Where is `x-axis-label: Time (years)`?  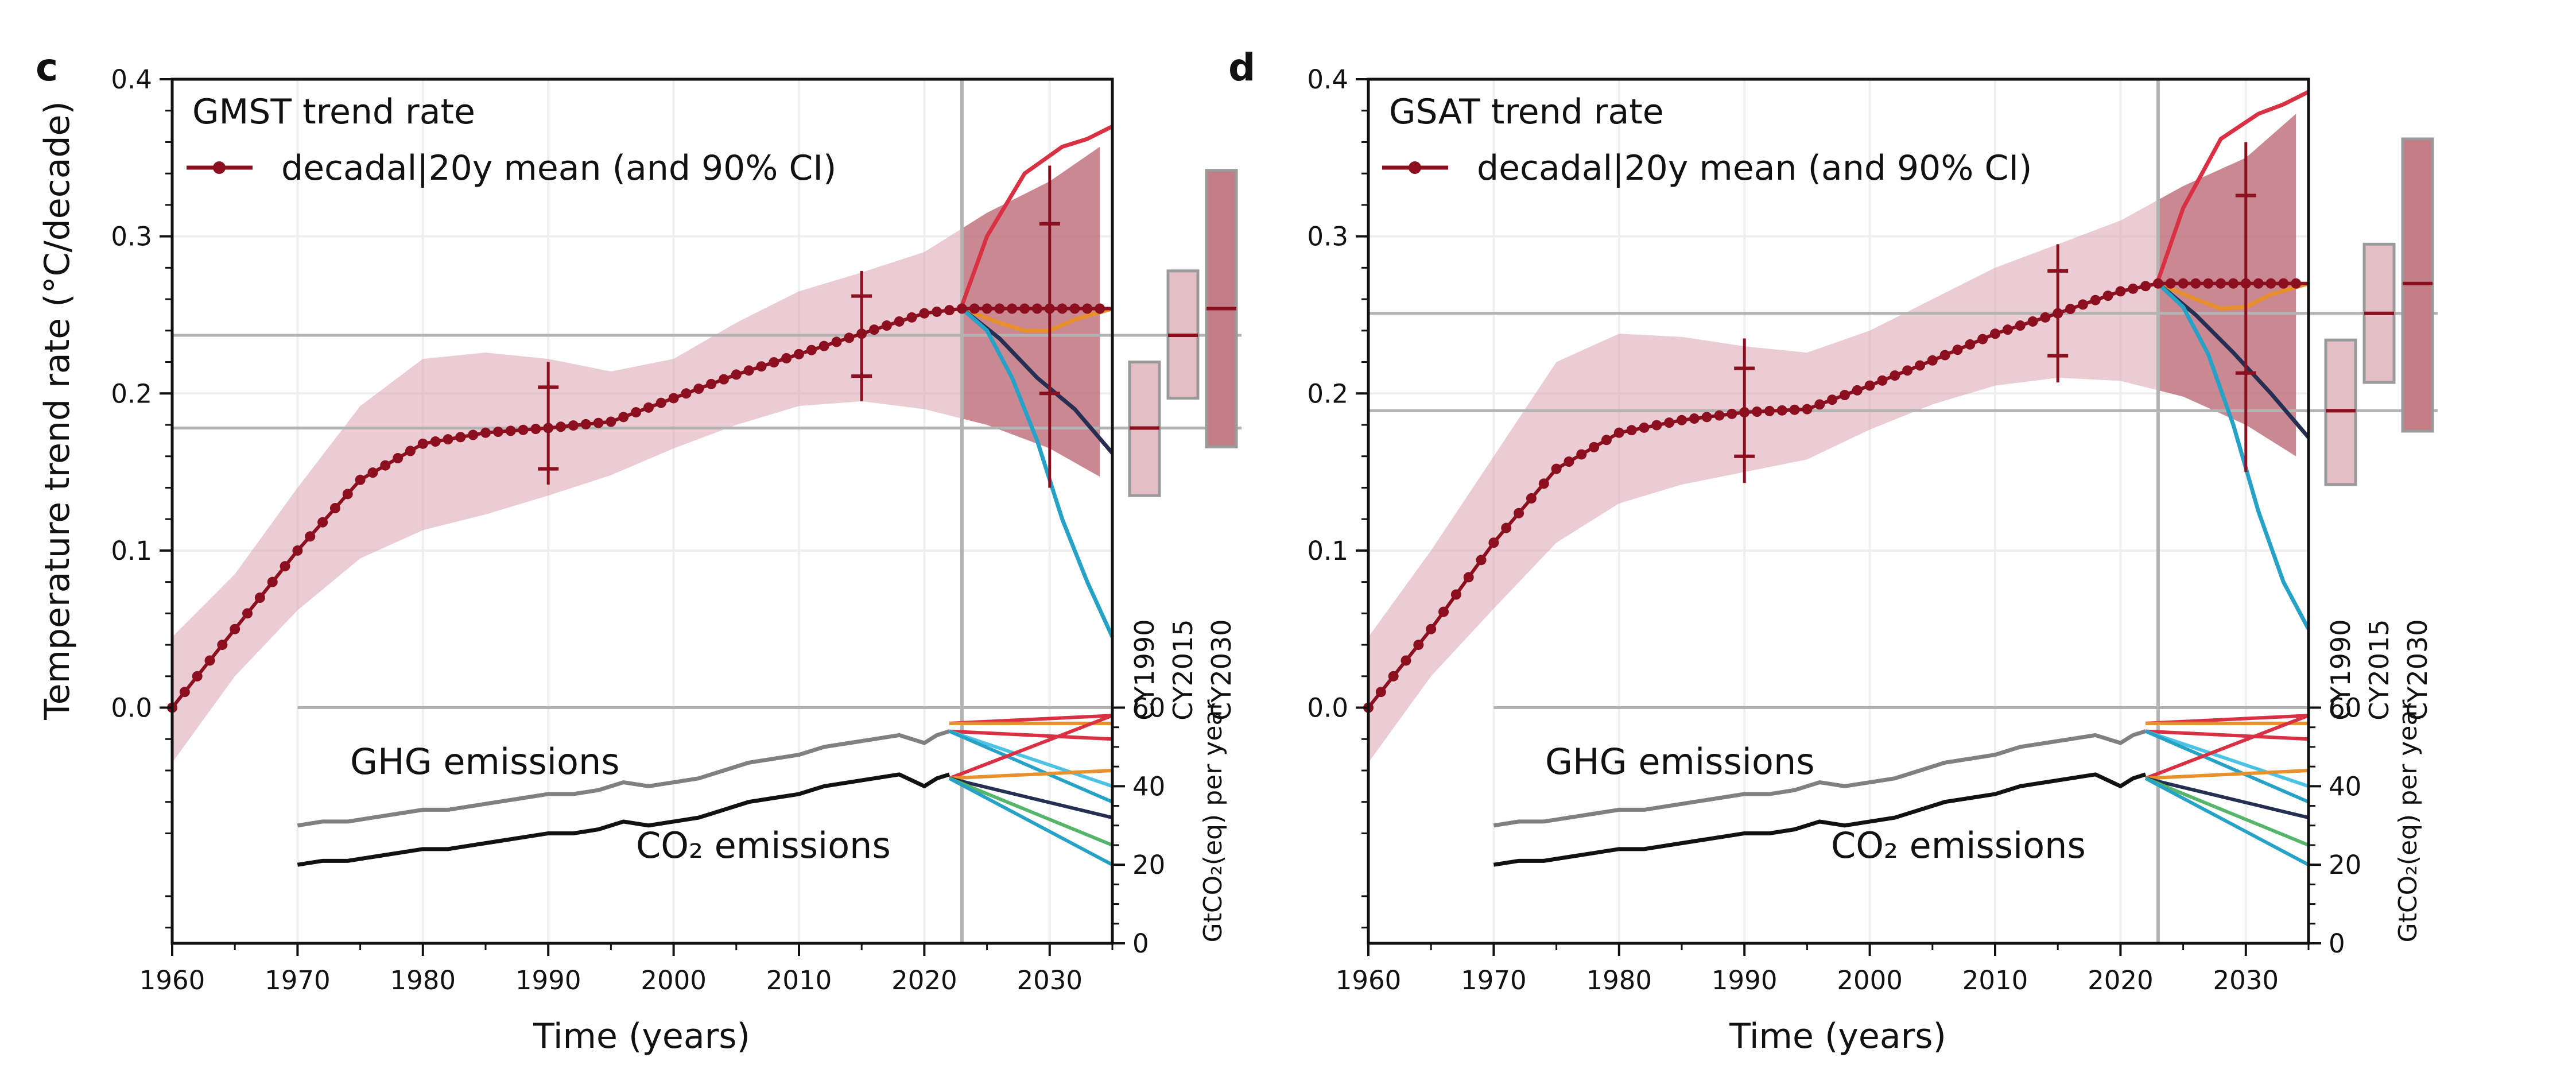 x-axis-label: Time (years) is located at coordinates (1837, 1036).